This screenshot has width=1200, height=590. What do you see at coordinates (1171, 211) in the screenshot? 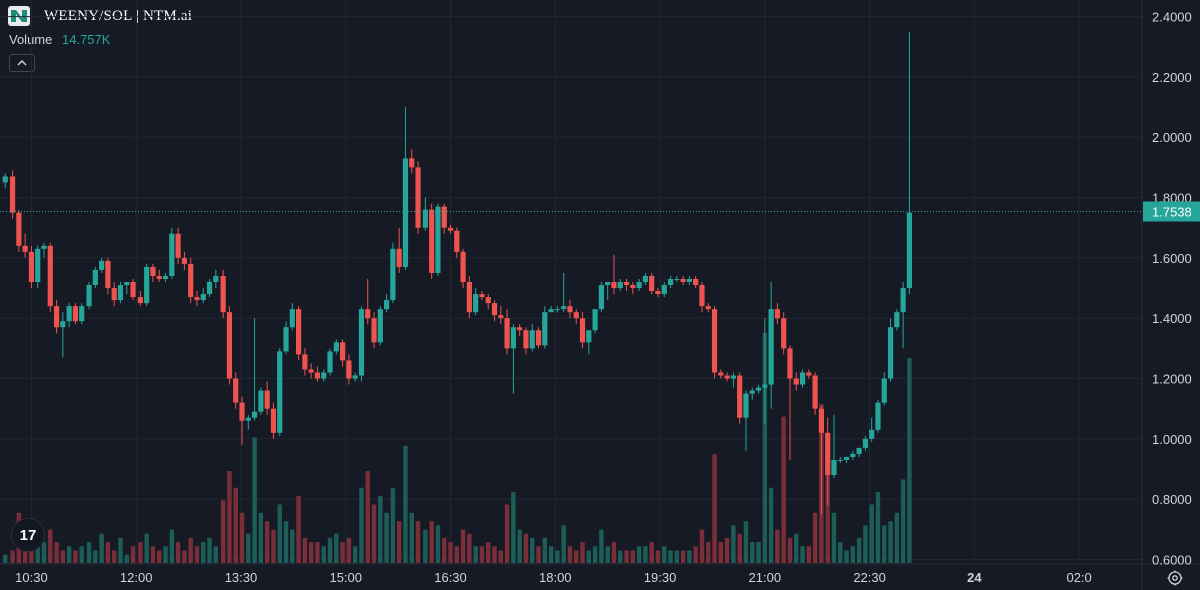
I see `last-price-tag` at bounding box center [1171, 211].